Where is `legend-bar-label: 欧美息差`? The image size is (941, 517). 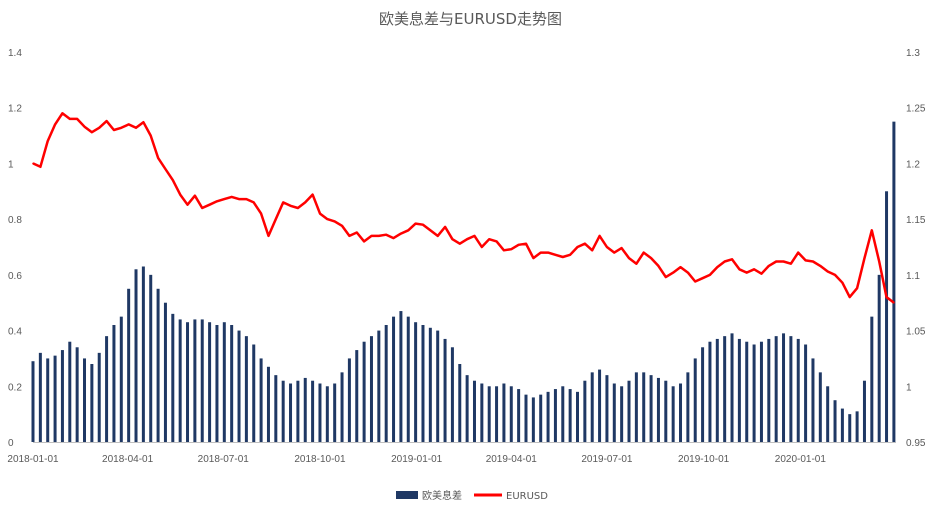
legend-bar-label: 欧美息差 is located at coordinates (442, 495).